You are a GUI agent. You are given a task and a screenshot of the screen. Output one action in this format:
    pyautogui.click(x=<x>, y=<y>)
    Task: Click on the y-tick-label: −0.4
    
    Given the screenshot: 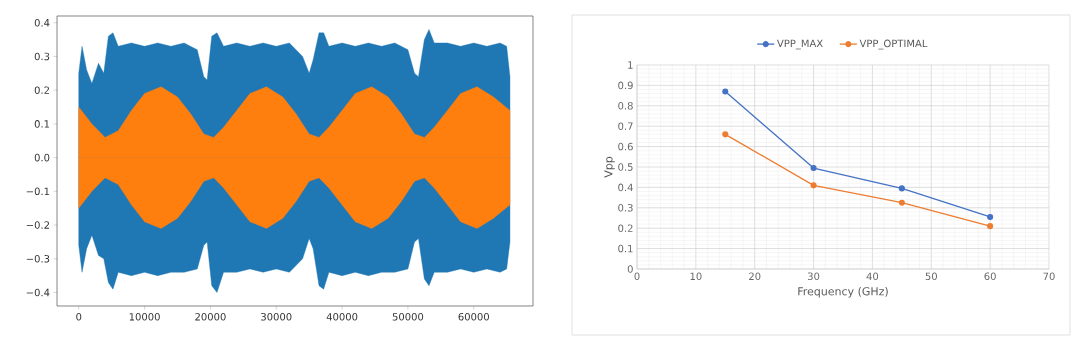 What is the action you would take?
    pyautogui.click(x=38, y=292)
    